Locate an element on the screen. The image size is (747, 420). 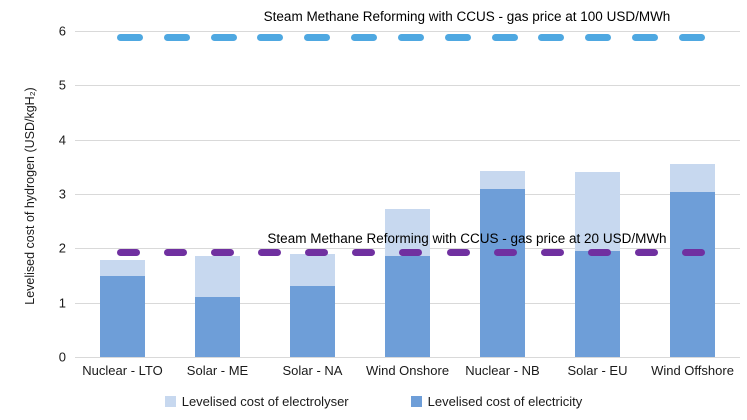
legend-entry-electrolyser: Levelised cost of electrolyser is located at coordinates (256, 401).